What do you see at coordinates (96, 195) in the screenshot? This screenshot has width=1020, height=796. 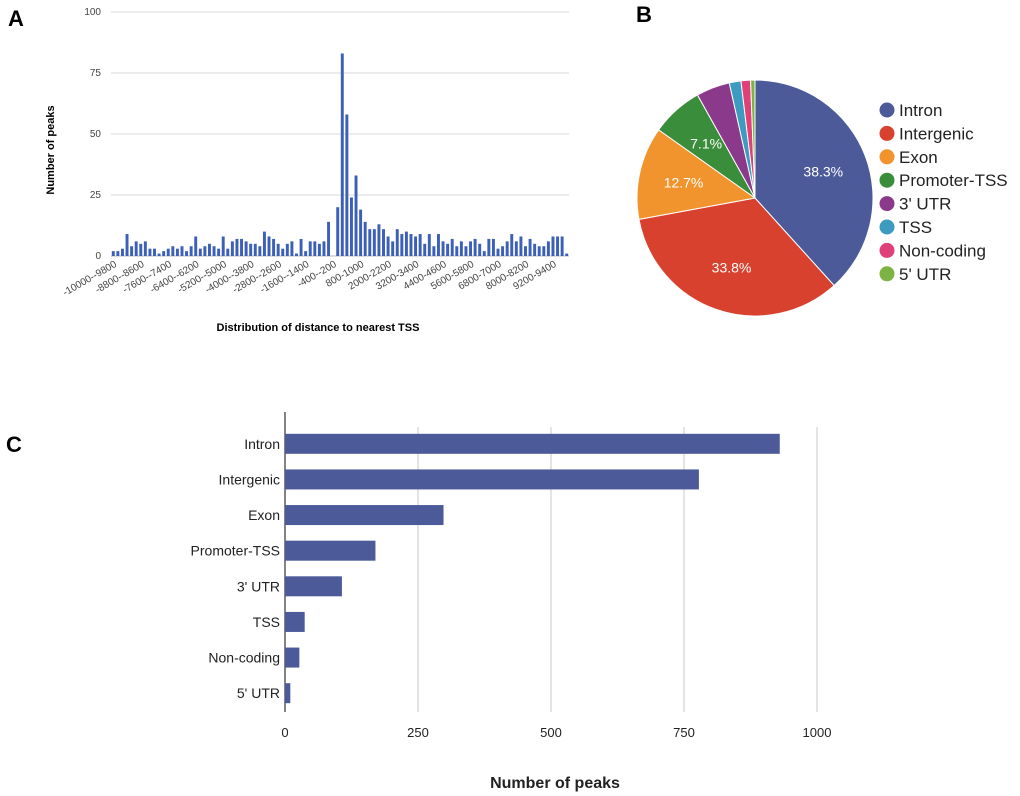 I see `histogram-y-tick-label: 25` at bounding box center [96, 195].